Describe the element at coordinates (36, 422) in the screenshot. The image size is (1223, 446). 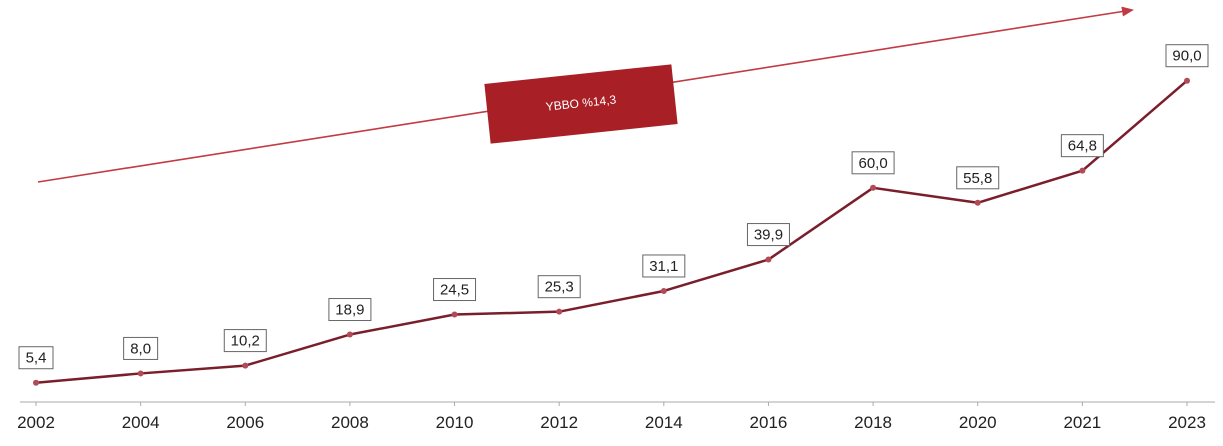
I see `x-tick-label: 2002` at that location.